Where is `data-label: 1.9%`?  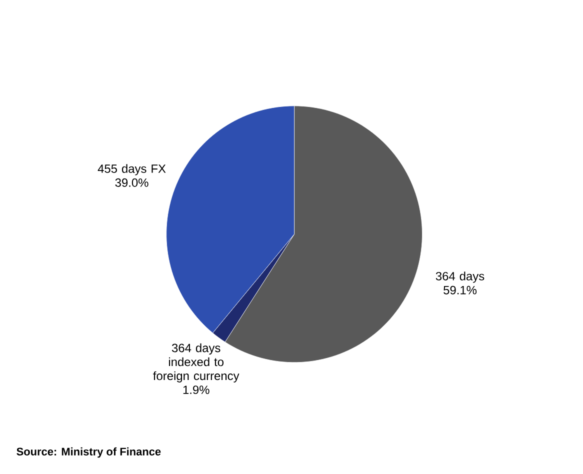
data-label: 1.9% is located at coordinates (196, 390).